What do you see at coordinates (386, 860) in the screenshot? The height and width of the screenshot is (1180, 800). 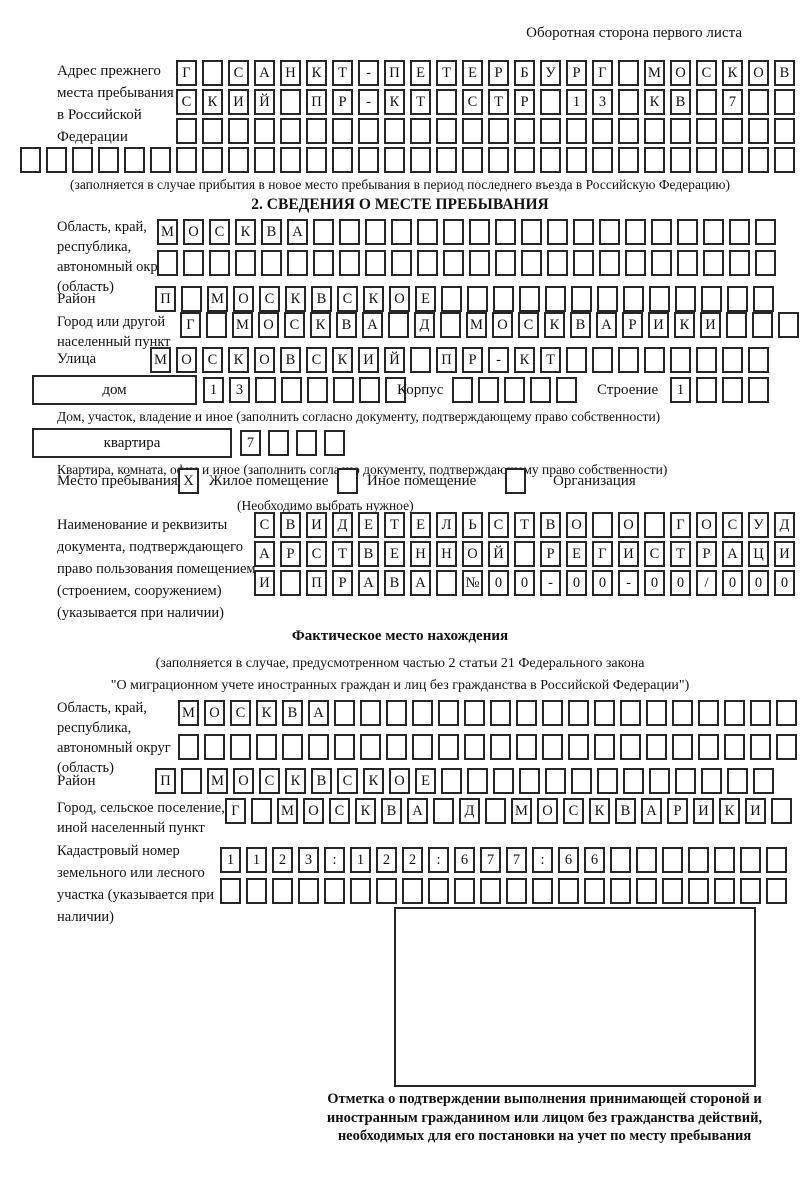 I see `char-box: 2` at bounding box center [386, 860].